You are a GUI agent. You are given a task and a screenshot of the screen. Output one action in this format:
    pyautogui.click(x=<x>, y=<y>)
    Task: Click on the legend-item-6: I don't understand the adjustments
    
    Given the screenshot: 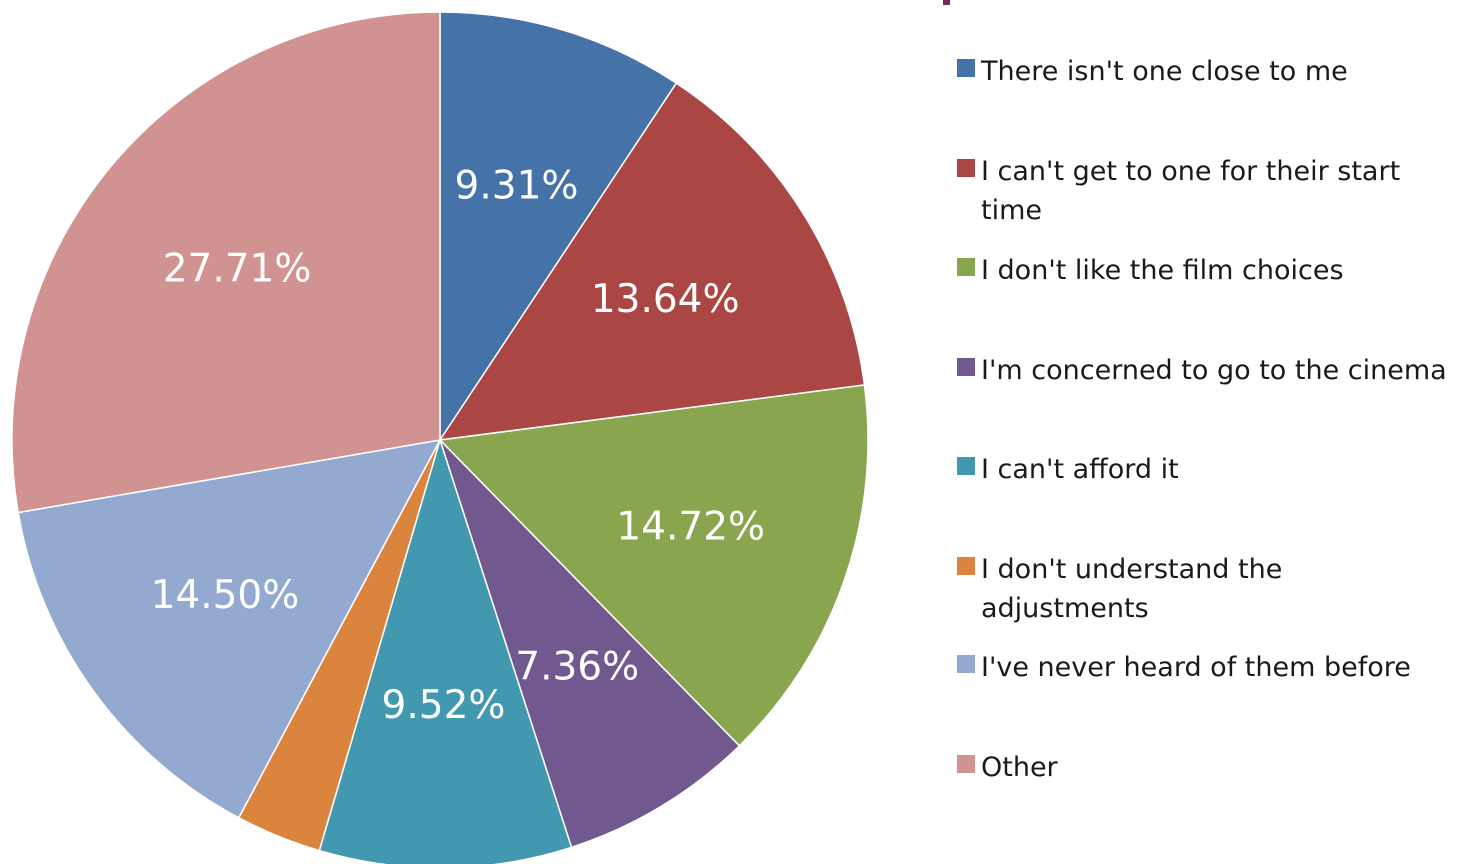 What is the action you would take?
    pyautogui.click(x=1204, y=589)
    